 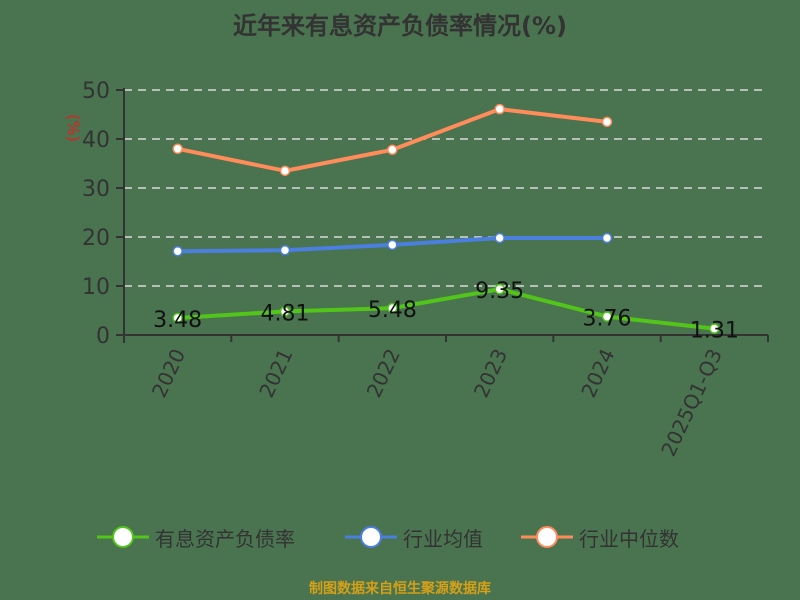 I want to click on y-tick-label: 50, so click(x=96, y=91).